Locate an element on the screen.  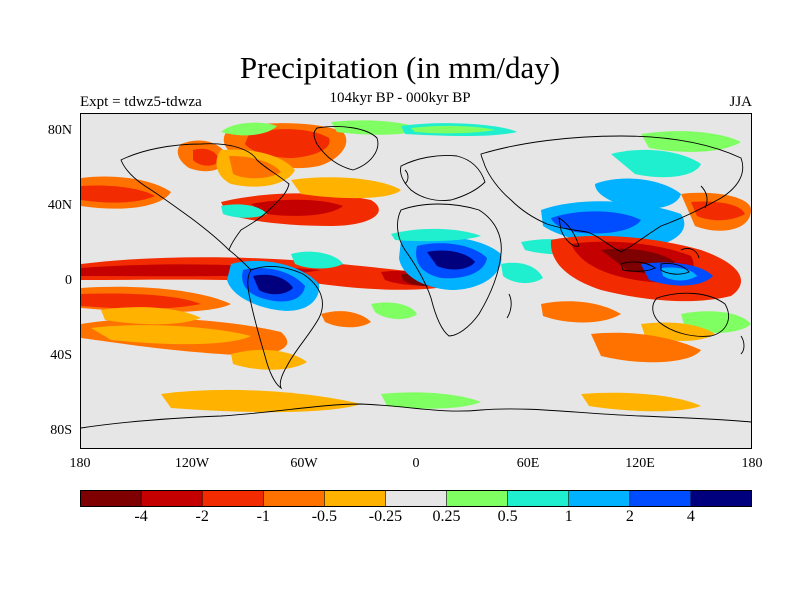
borneo-coast is located at coordinates (675, 269).